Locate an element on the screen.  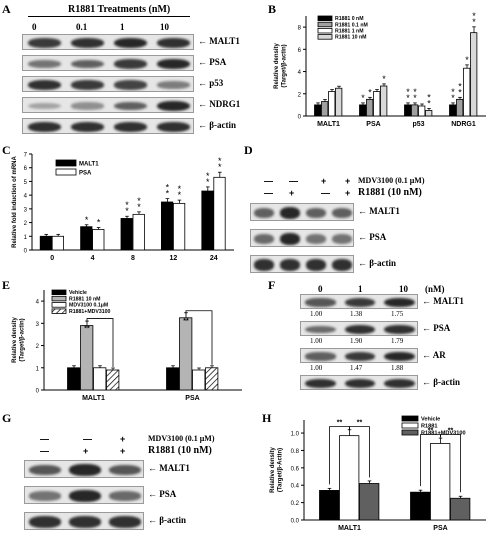
panel-e-sig-label-psa: ** is located at coordinates (186, 321).